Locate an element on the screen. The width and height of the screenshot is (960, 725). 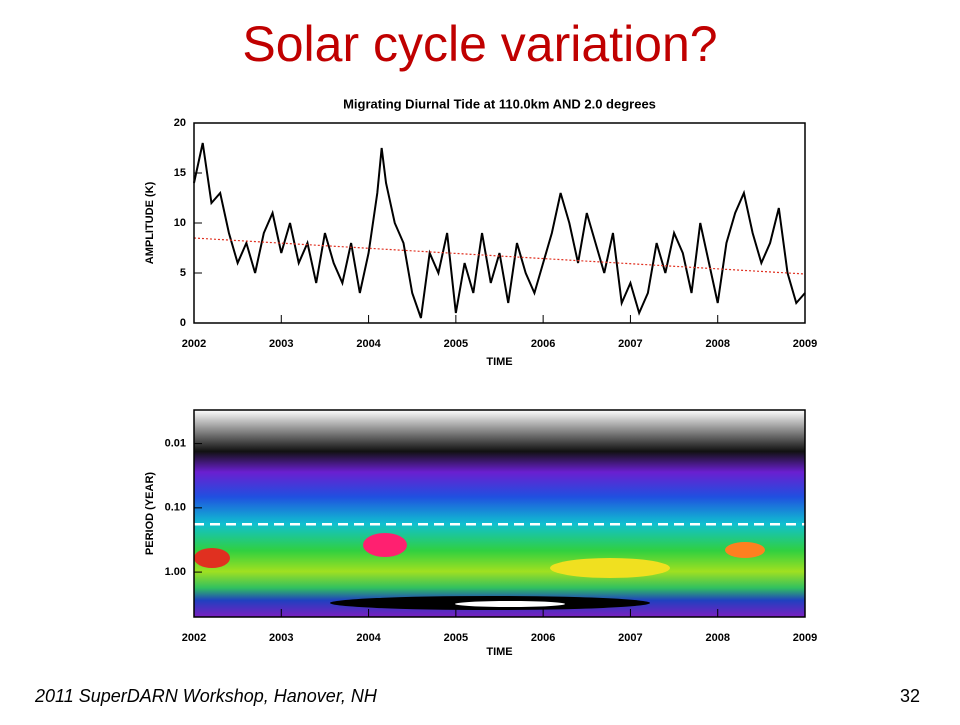
y-axis-label: PERIOD (YEAR) is located at coordinates (150, 513).